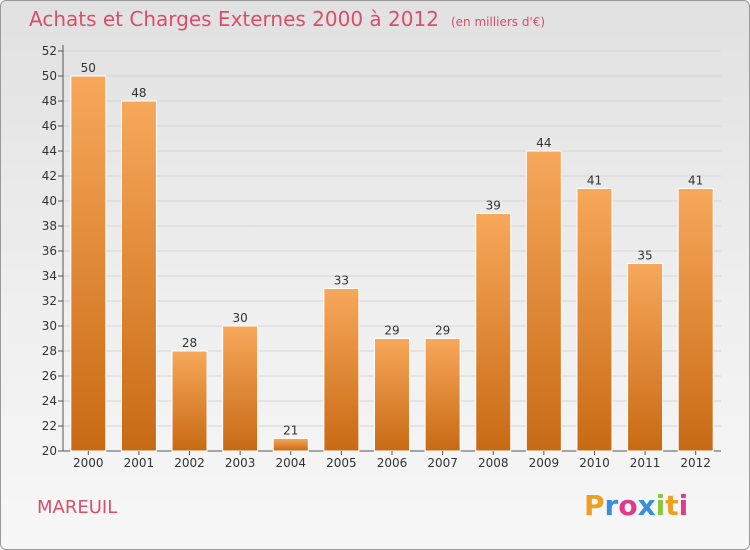  I want to click on bar-value-label: 30, so click(240, 318).